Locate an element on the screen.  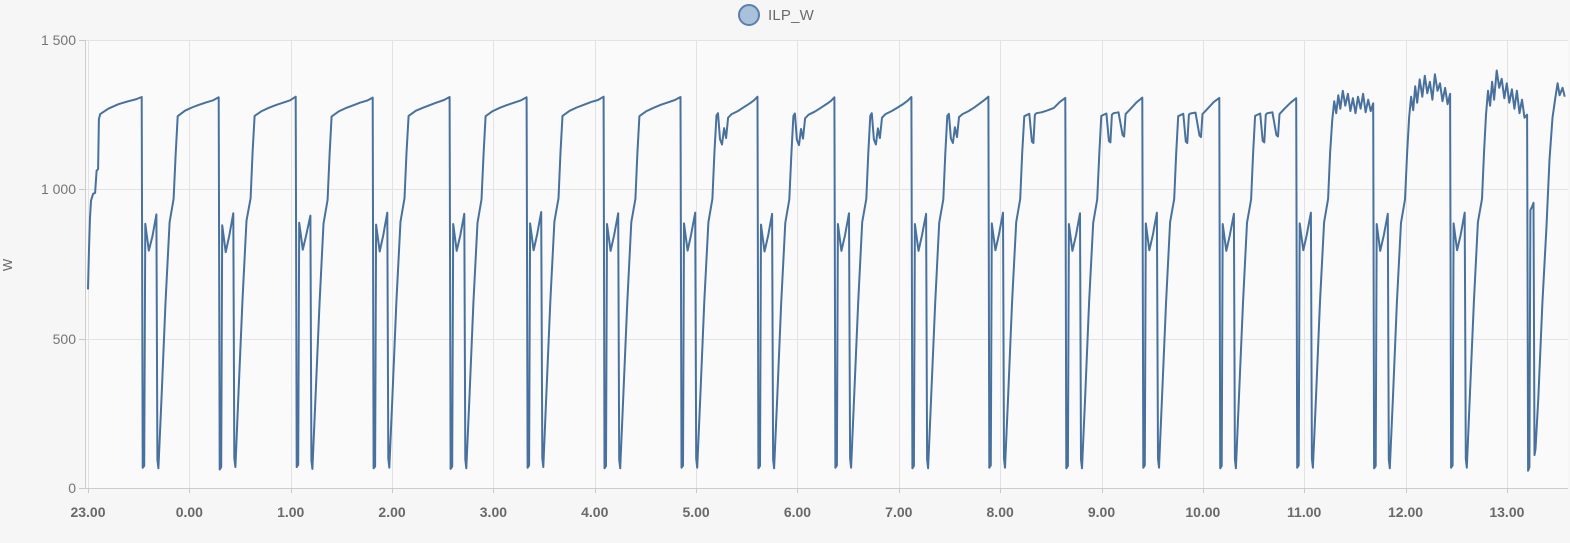
x-tick-label: 4.00 is located at coordinates (595, 512).